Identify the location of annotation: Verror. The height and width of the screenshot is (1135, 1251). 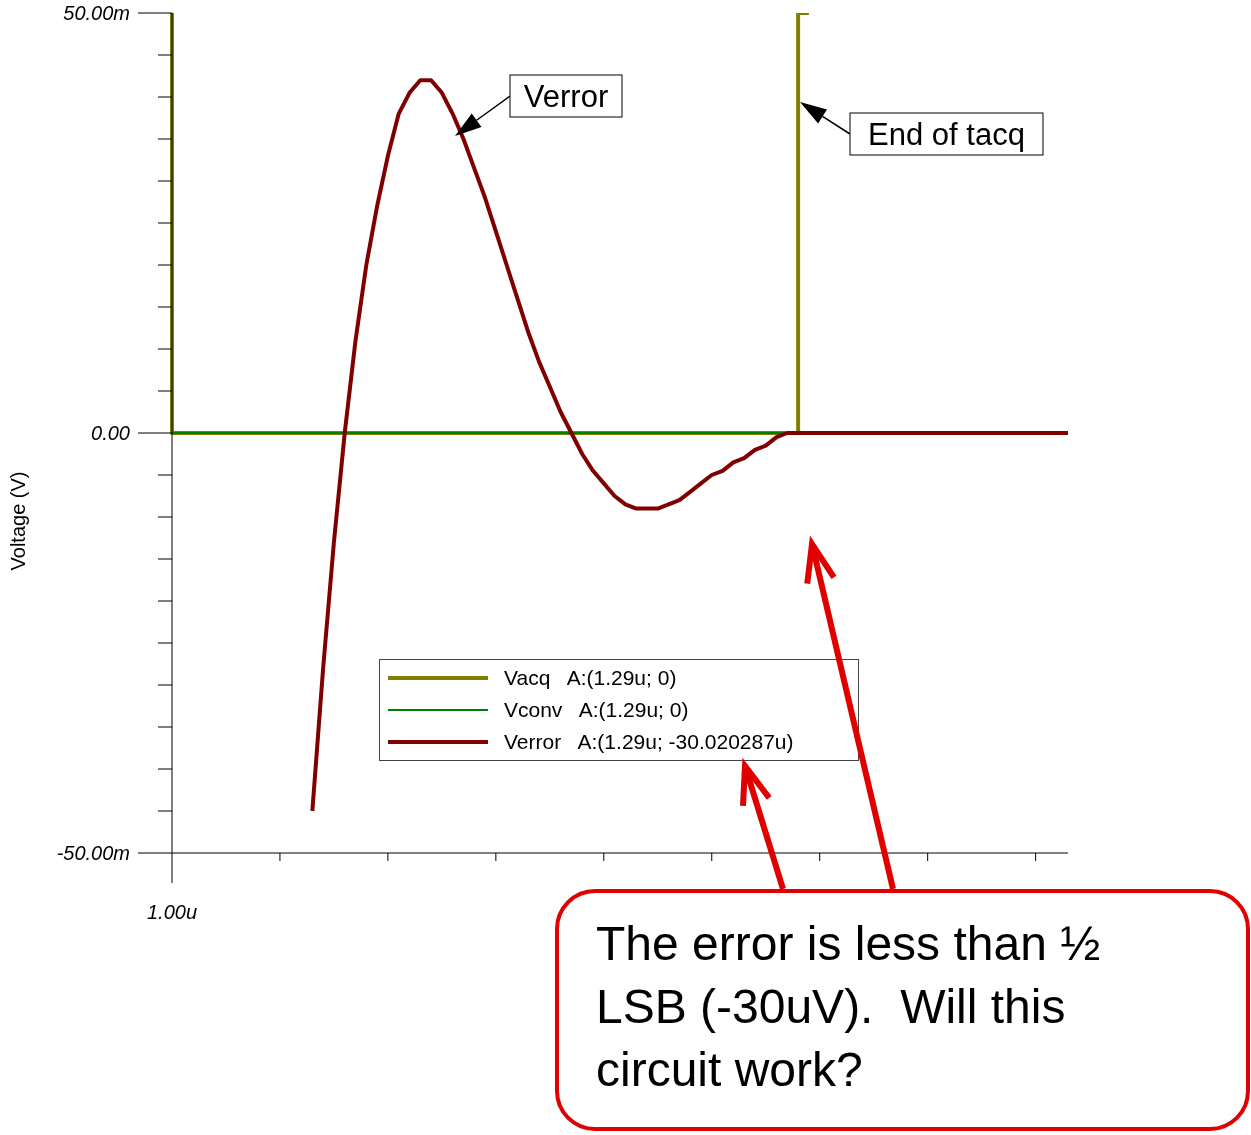
(566, 96).